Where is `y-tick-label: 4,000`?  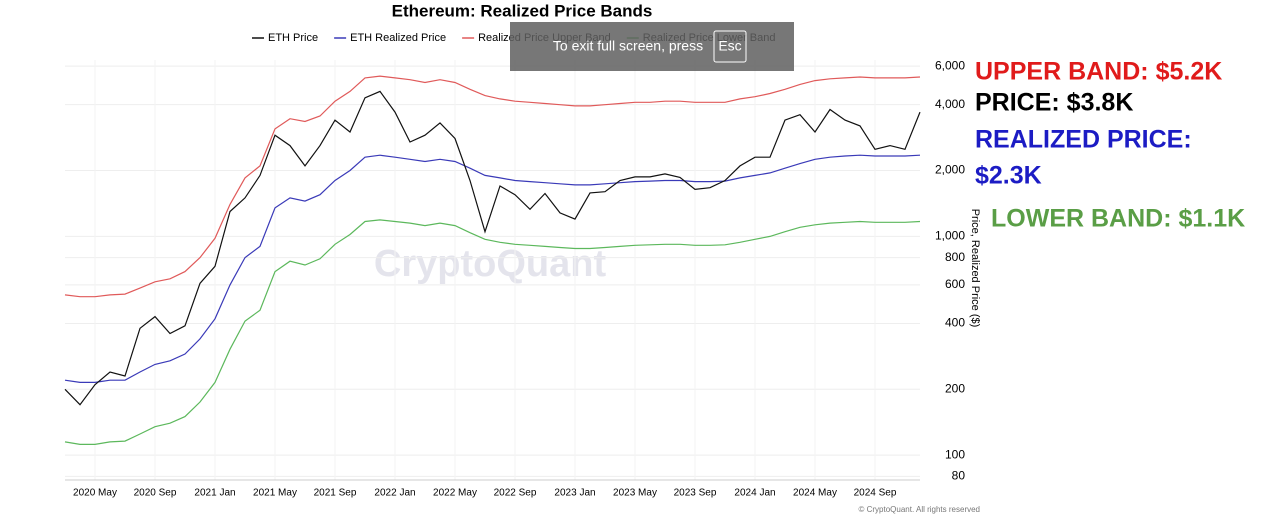 y-tick-label: 4,000 is located at coordinates (950, 104).